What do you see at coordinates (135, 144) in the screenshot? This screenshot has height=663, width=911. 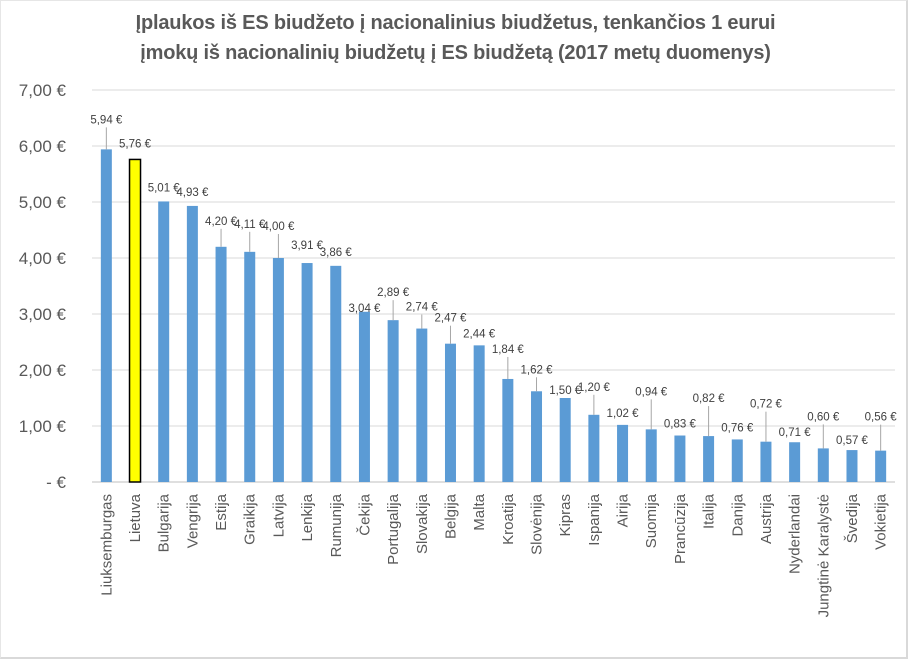 I see `data-label: 5,76 €` at bounding box center [135, 144].